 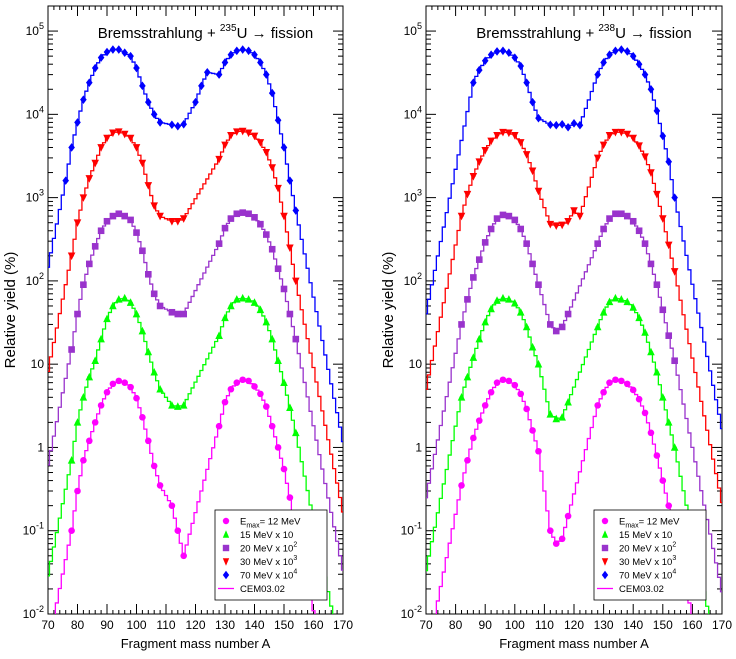 What do you see at coordinates (413, 112) in the screenshot?
I see `y-tick-label: 10⁴` at bounding box center [413, 112].